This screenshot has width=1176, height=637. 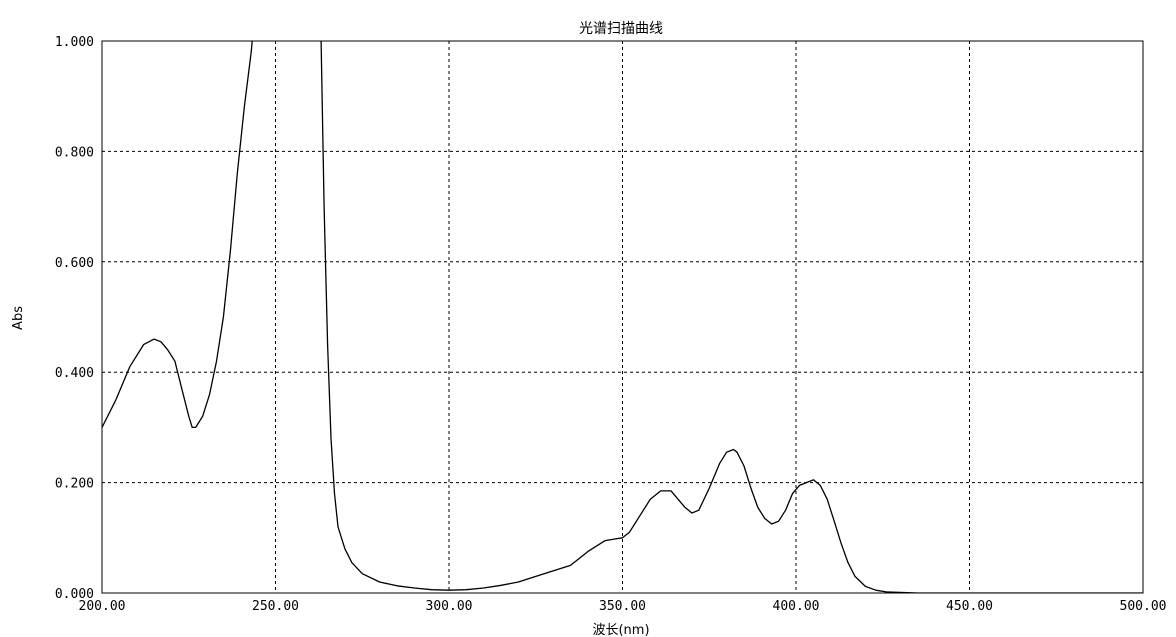 I want to click on x-tick-label: 400.00, so click(x=796, y=606).